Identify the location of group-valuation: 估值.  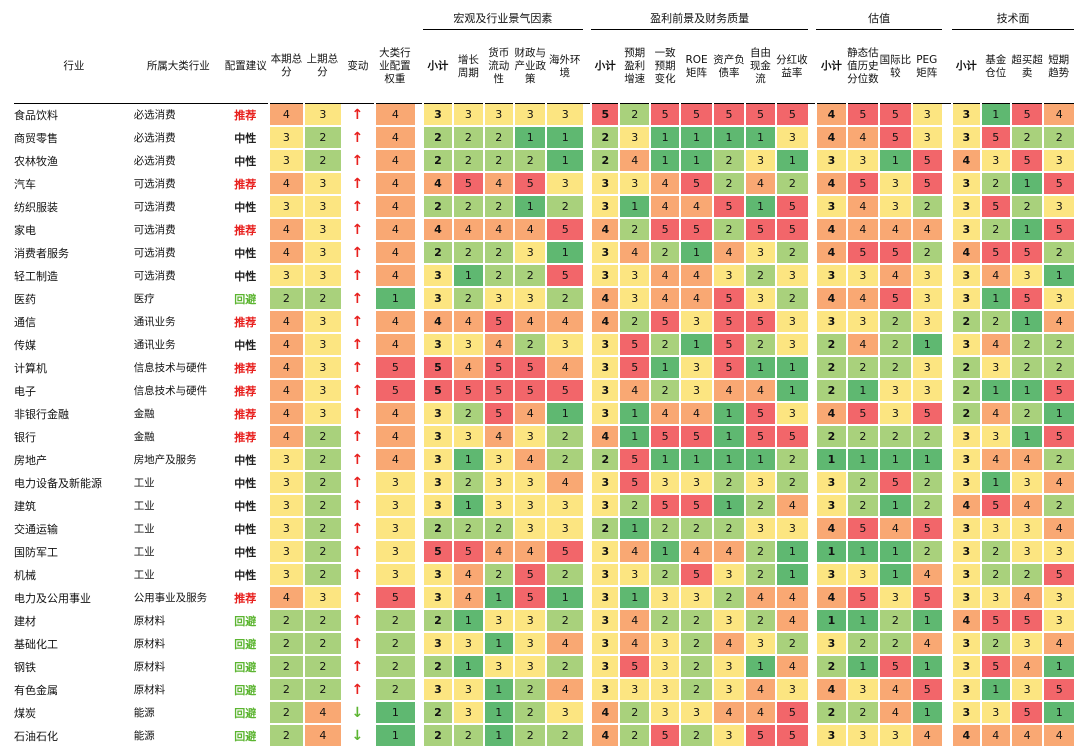
(879, 18).